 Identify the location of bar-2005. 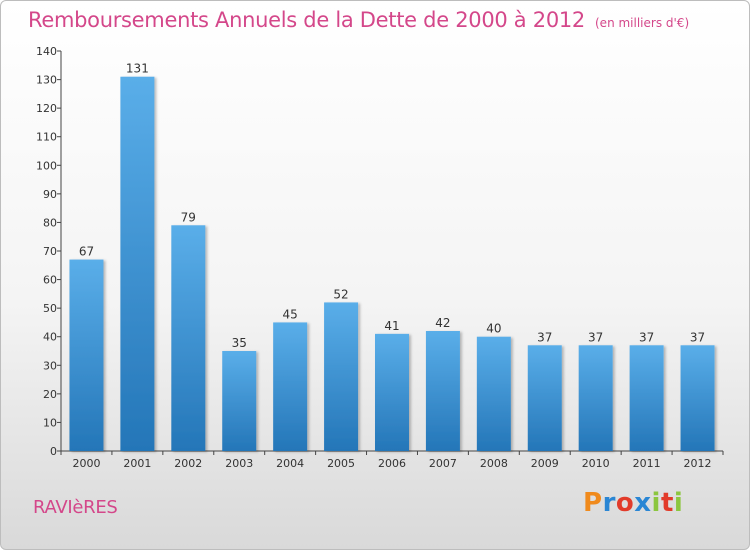
(341, 376).